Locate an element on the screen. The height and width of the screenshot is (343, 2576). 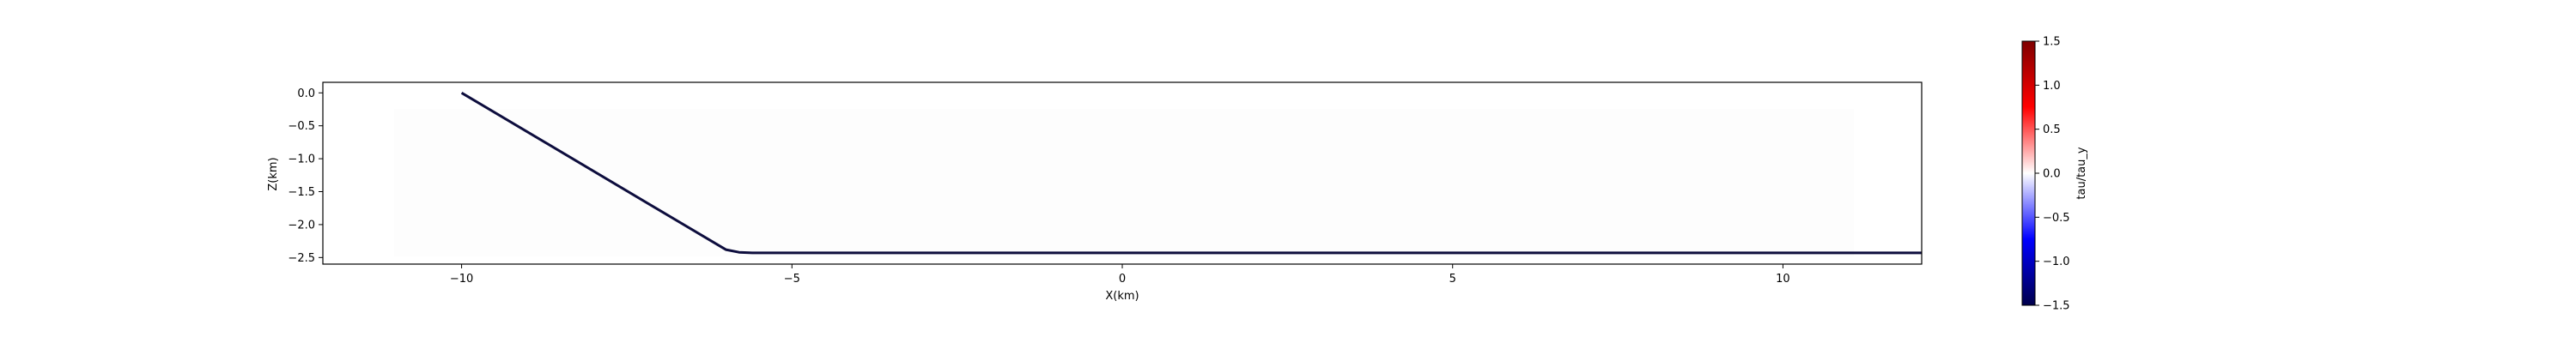
x-tick-label: 5 is located at coordinates (1452, 280).